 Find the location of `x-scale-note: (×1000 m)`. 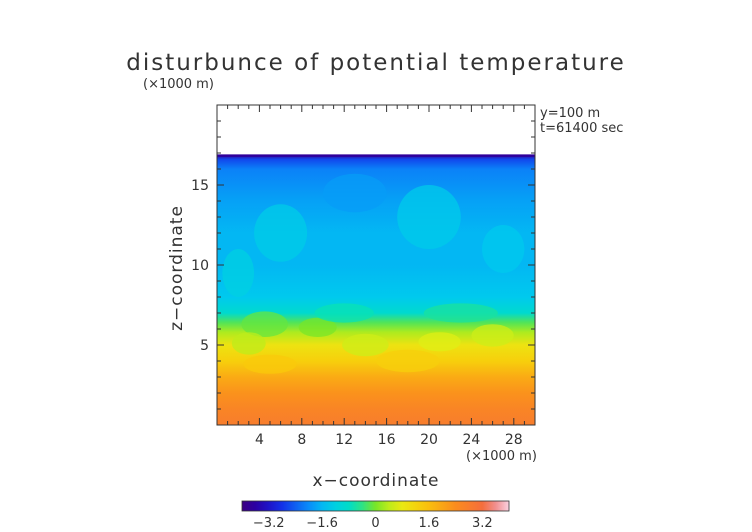

x-scale-note: (×1000 m) is located at coordinates (501, 456).